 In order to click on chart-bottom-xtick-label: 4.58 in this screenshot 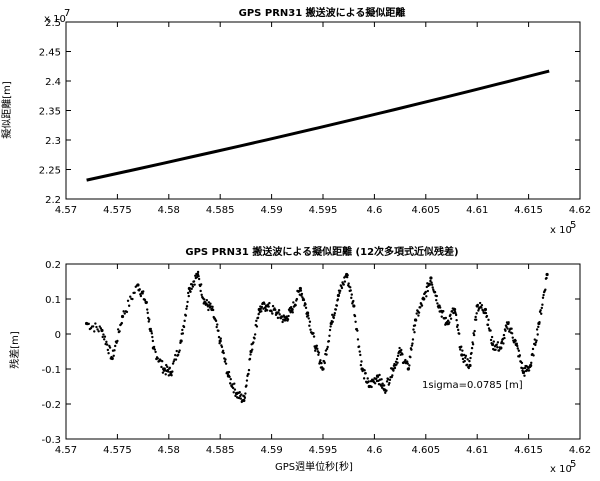, I will do `click(169, 450)`.